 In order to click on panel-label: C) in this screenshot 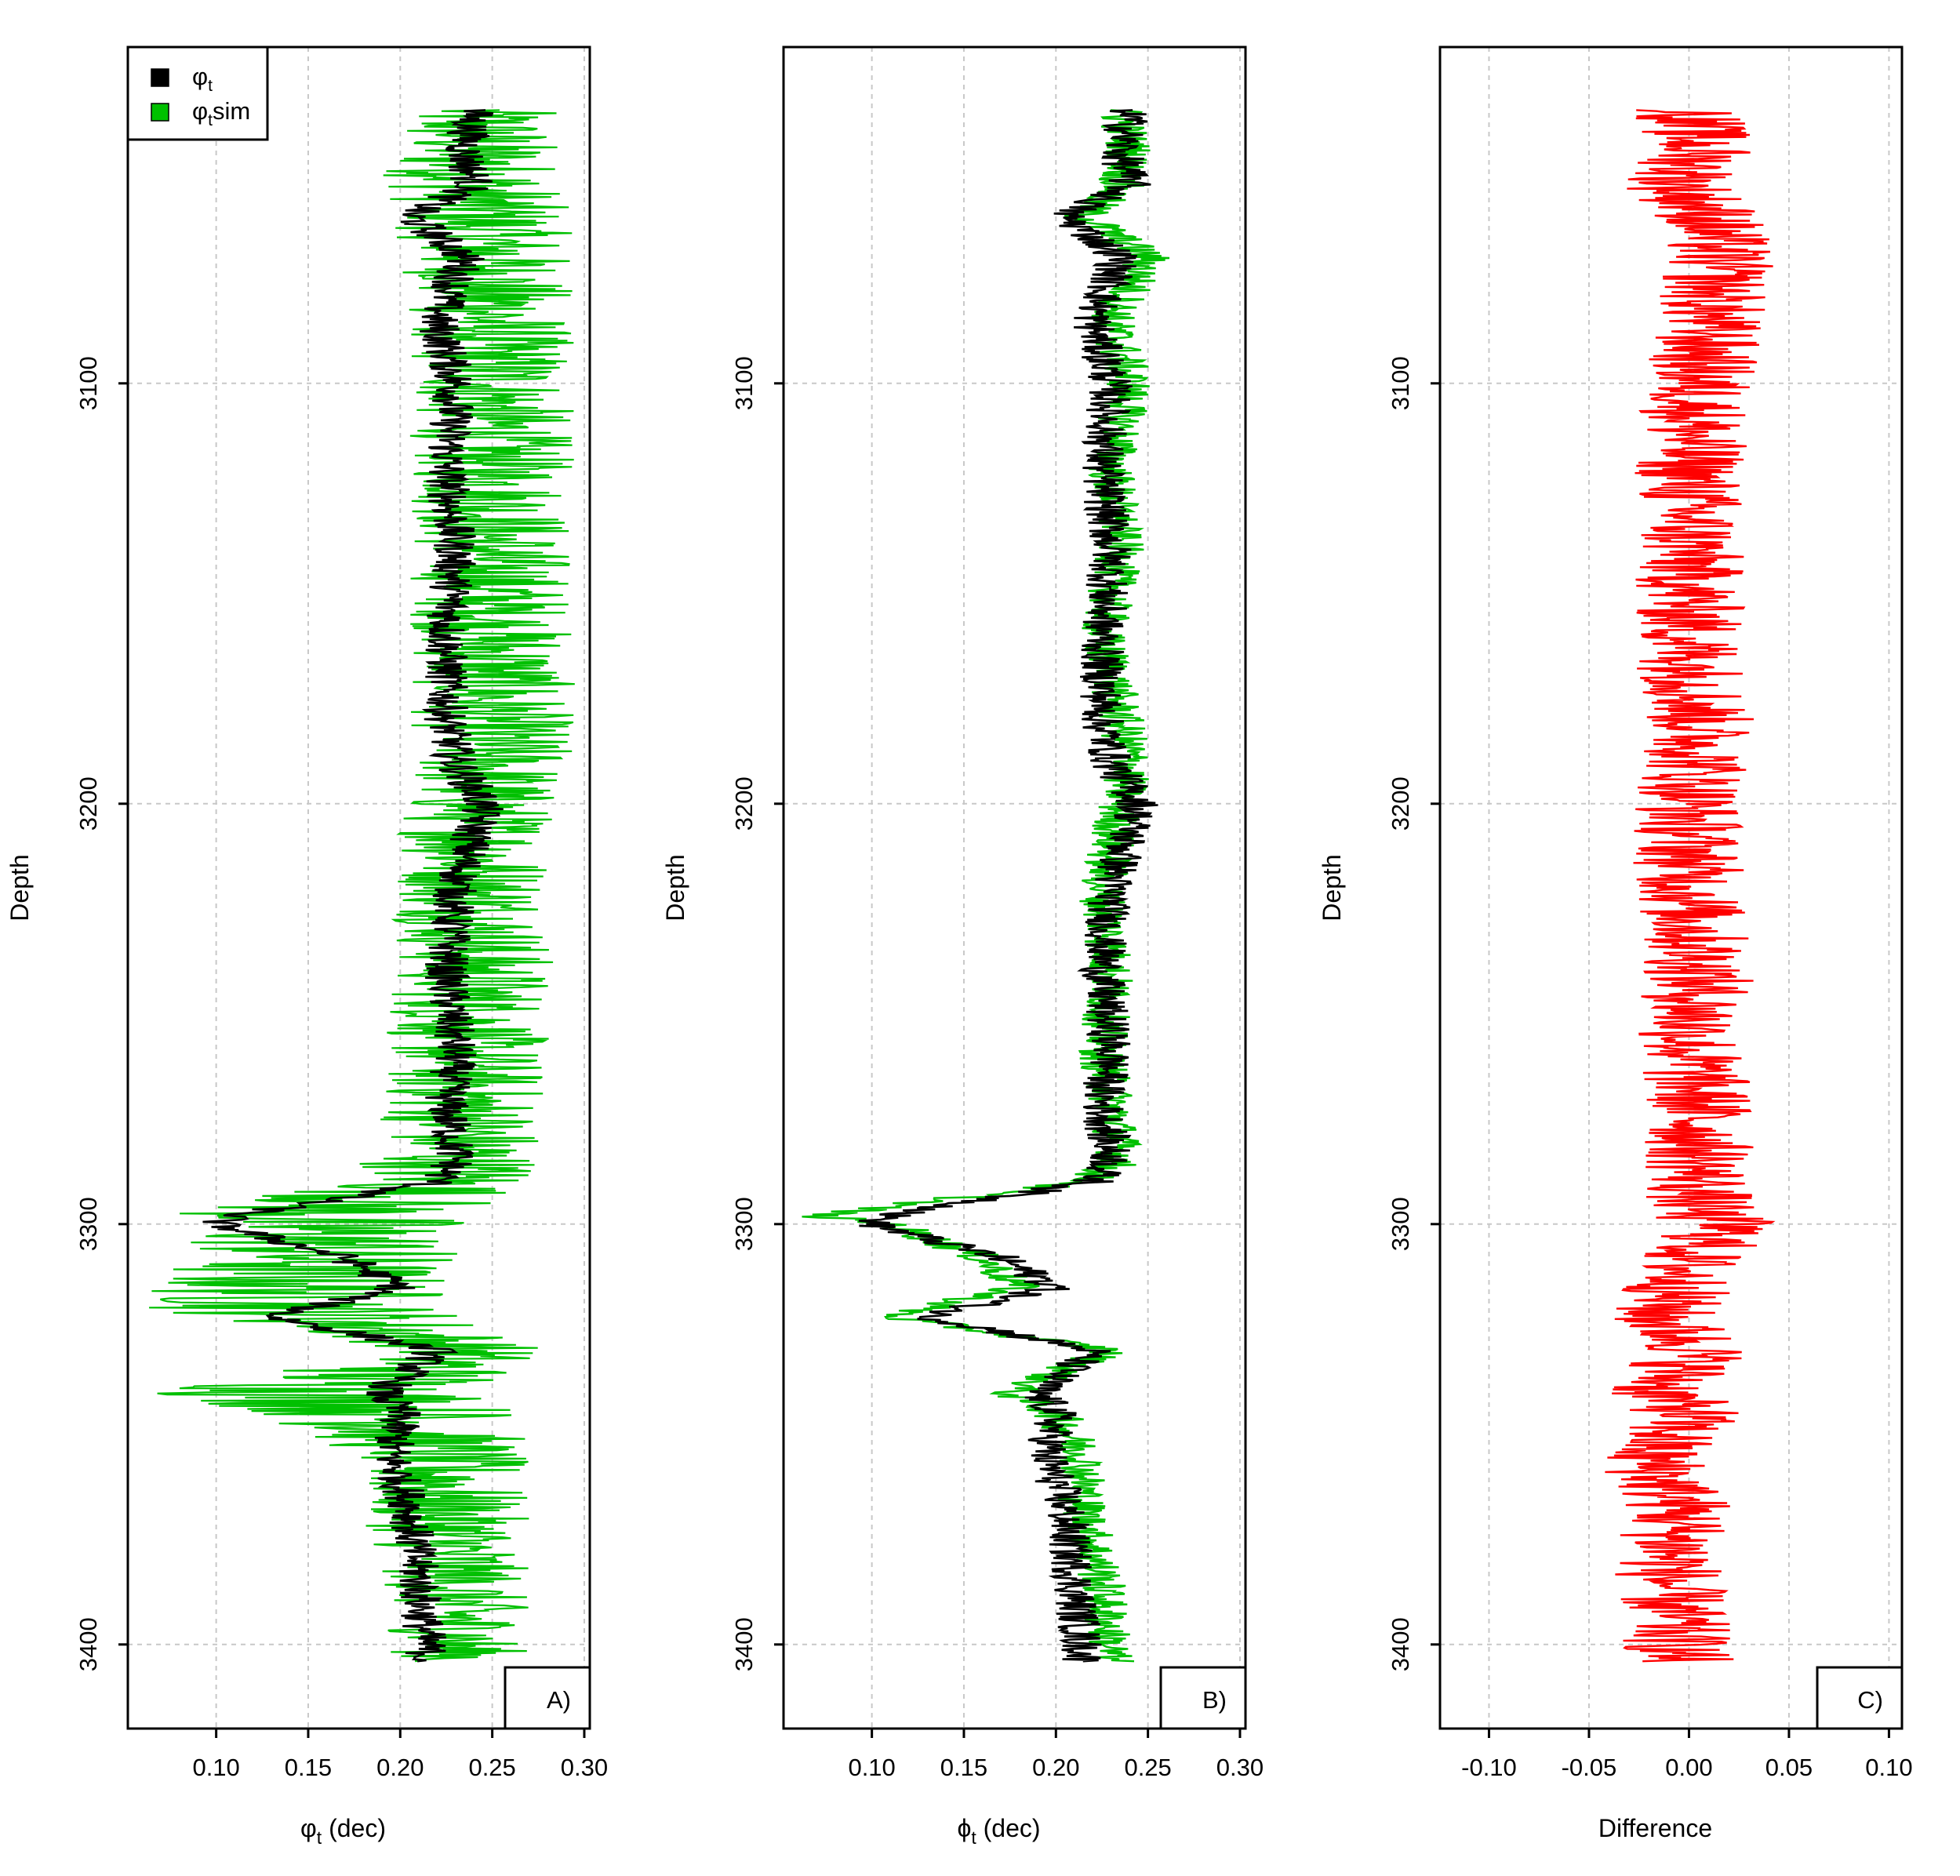, I will do `click(1870, 1700)`.